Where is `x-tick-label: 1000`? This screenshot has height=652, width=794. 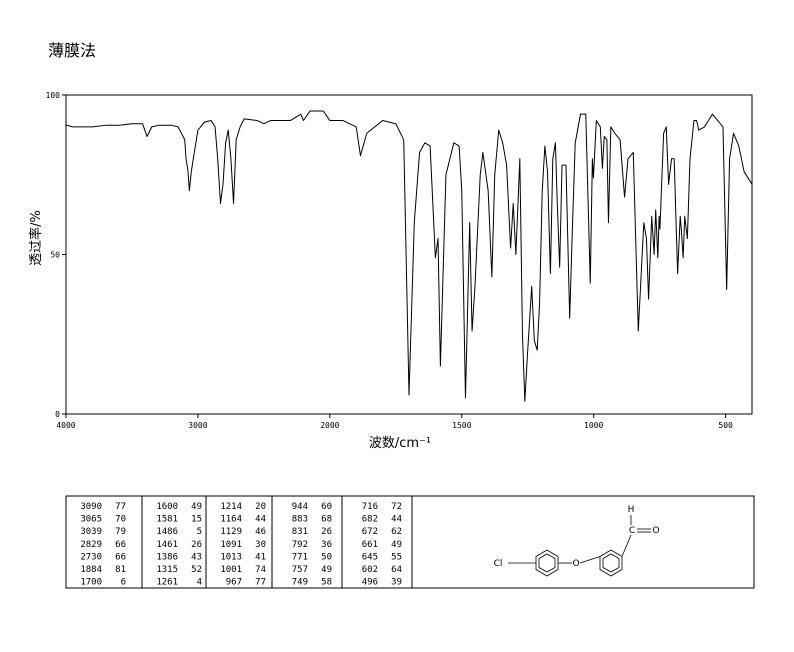 x-tick-label: 1000 is located at coordinates (593, 425).